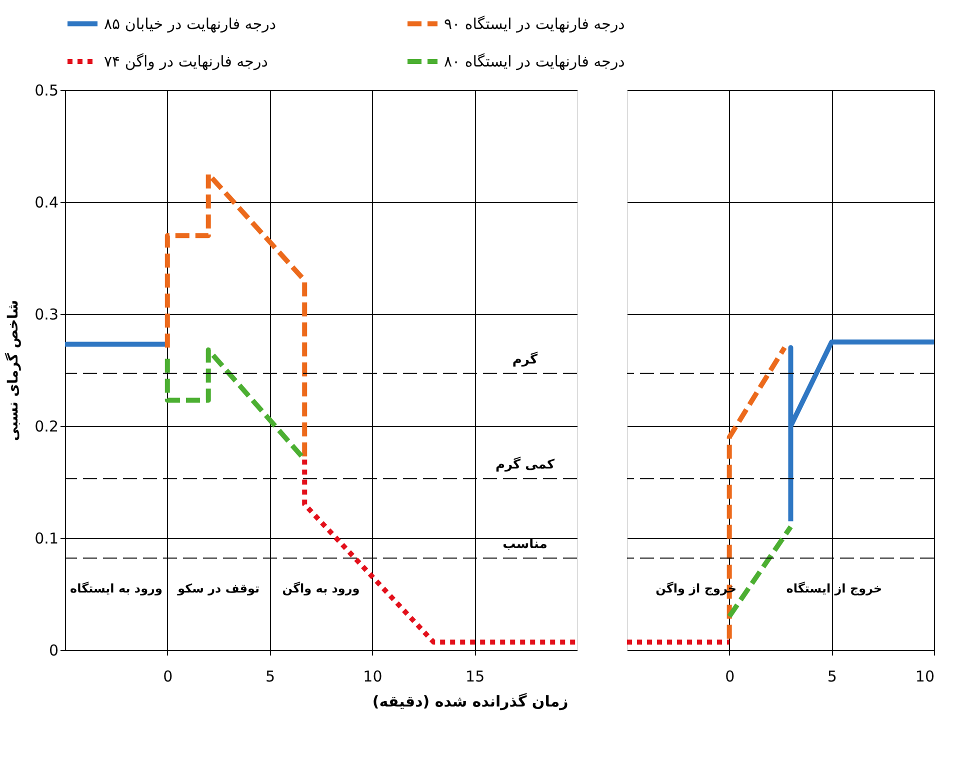 This screenshot has height=775, width=963. I want to click on annotation: ورود به ایستگاه, so click(116, 588).